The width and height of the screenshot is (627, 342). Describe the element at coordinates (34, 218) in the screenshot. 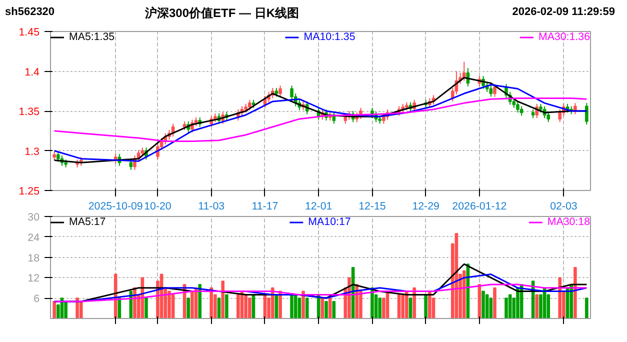

I see `y-tick-label: 30` at that location.